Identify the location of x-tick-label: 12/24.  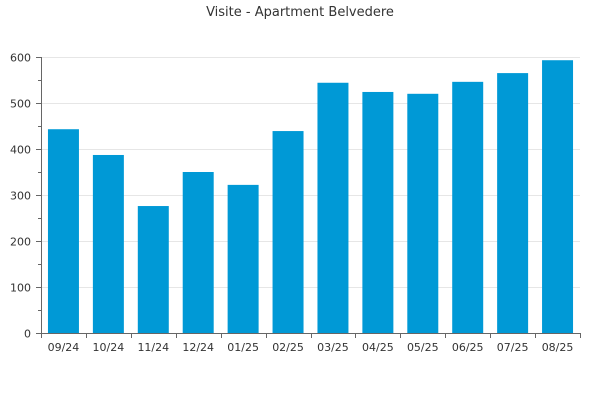
(198, 347).